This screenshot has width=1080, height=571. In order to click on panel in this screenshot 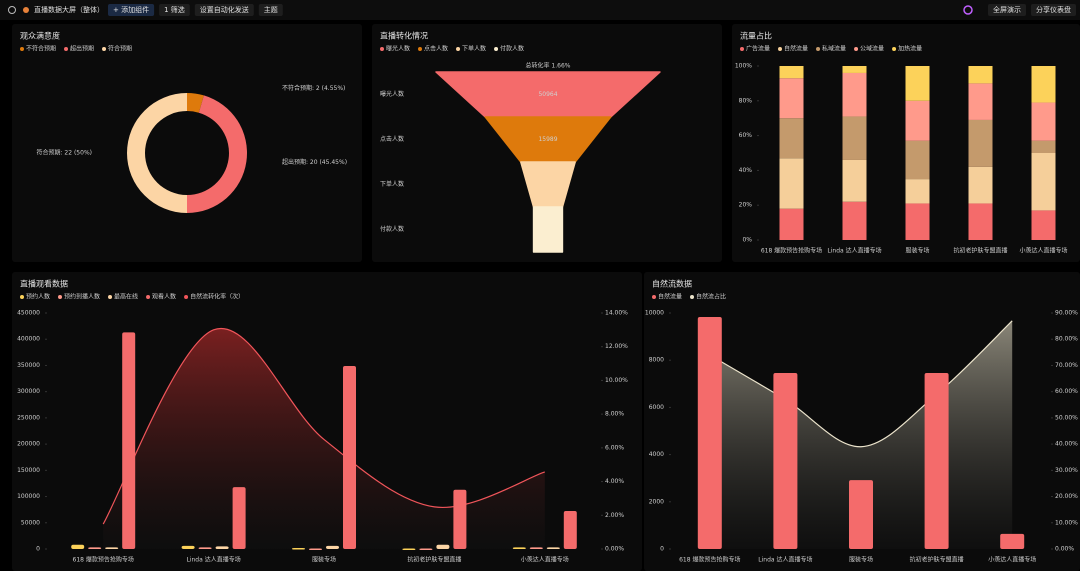, I will do `click(187, 143)`.